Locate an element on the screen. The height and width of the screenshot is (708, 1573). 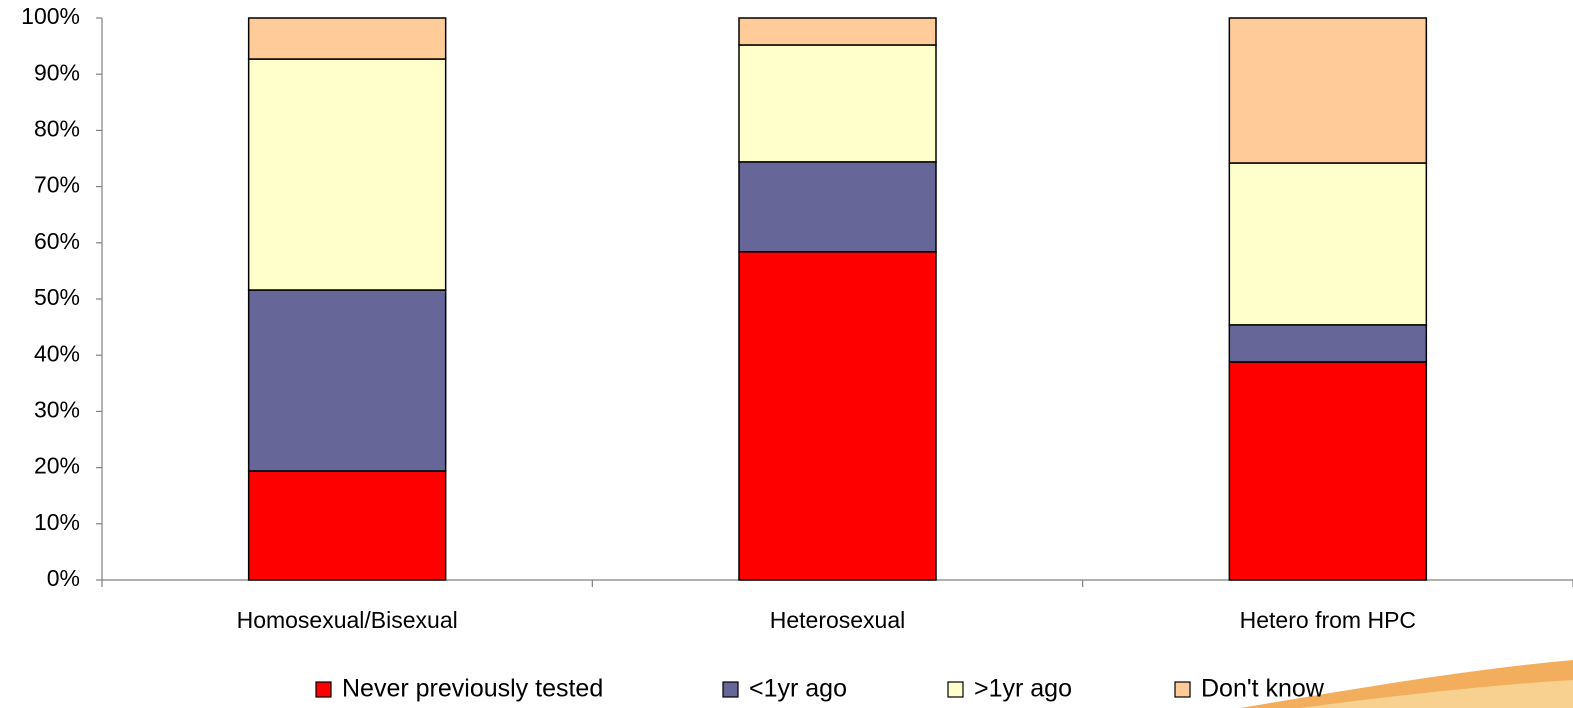
y-tick-label: 70% is located at coordinates (57, 185).